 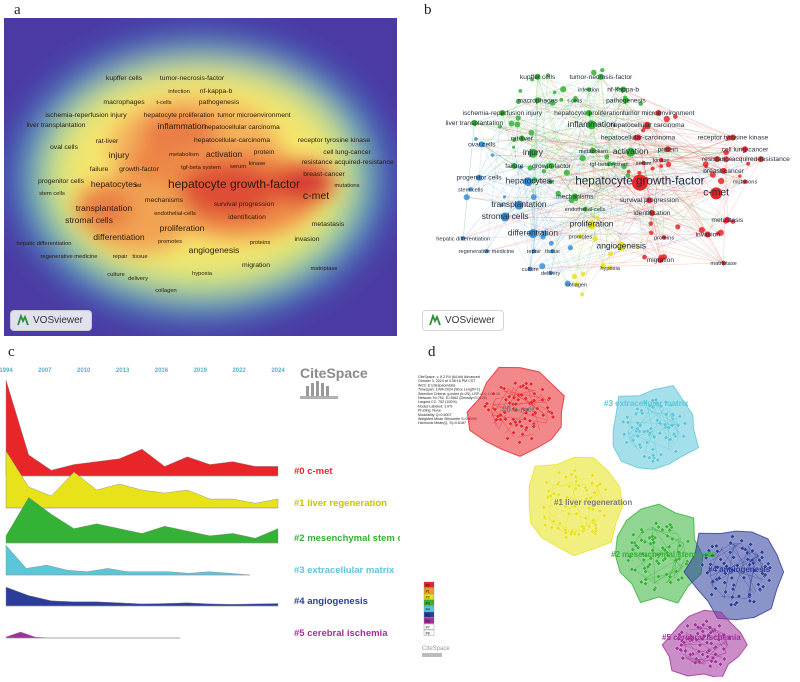 I want to click on legend-label: #5, so click(x=428, y=615).